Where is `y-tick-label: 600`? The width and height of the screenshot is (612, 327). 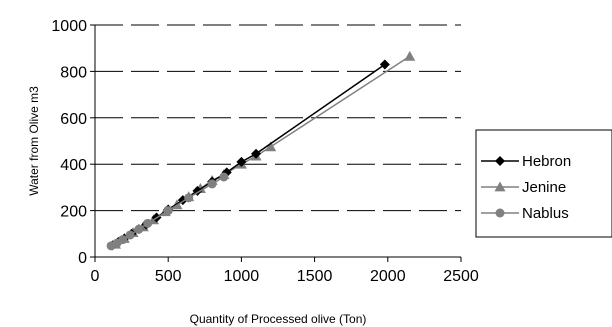
y-tick-label: 600 is located at coordinates (73, 119).